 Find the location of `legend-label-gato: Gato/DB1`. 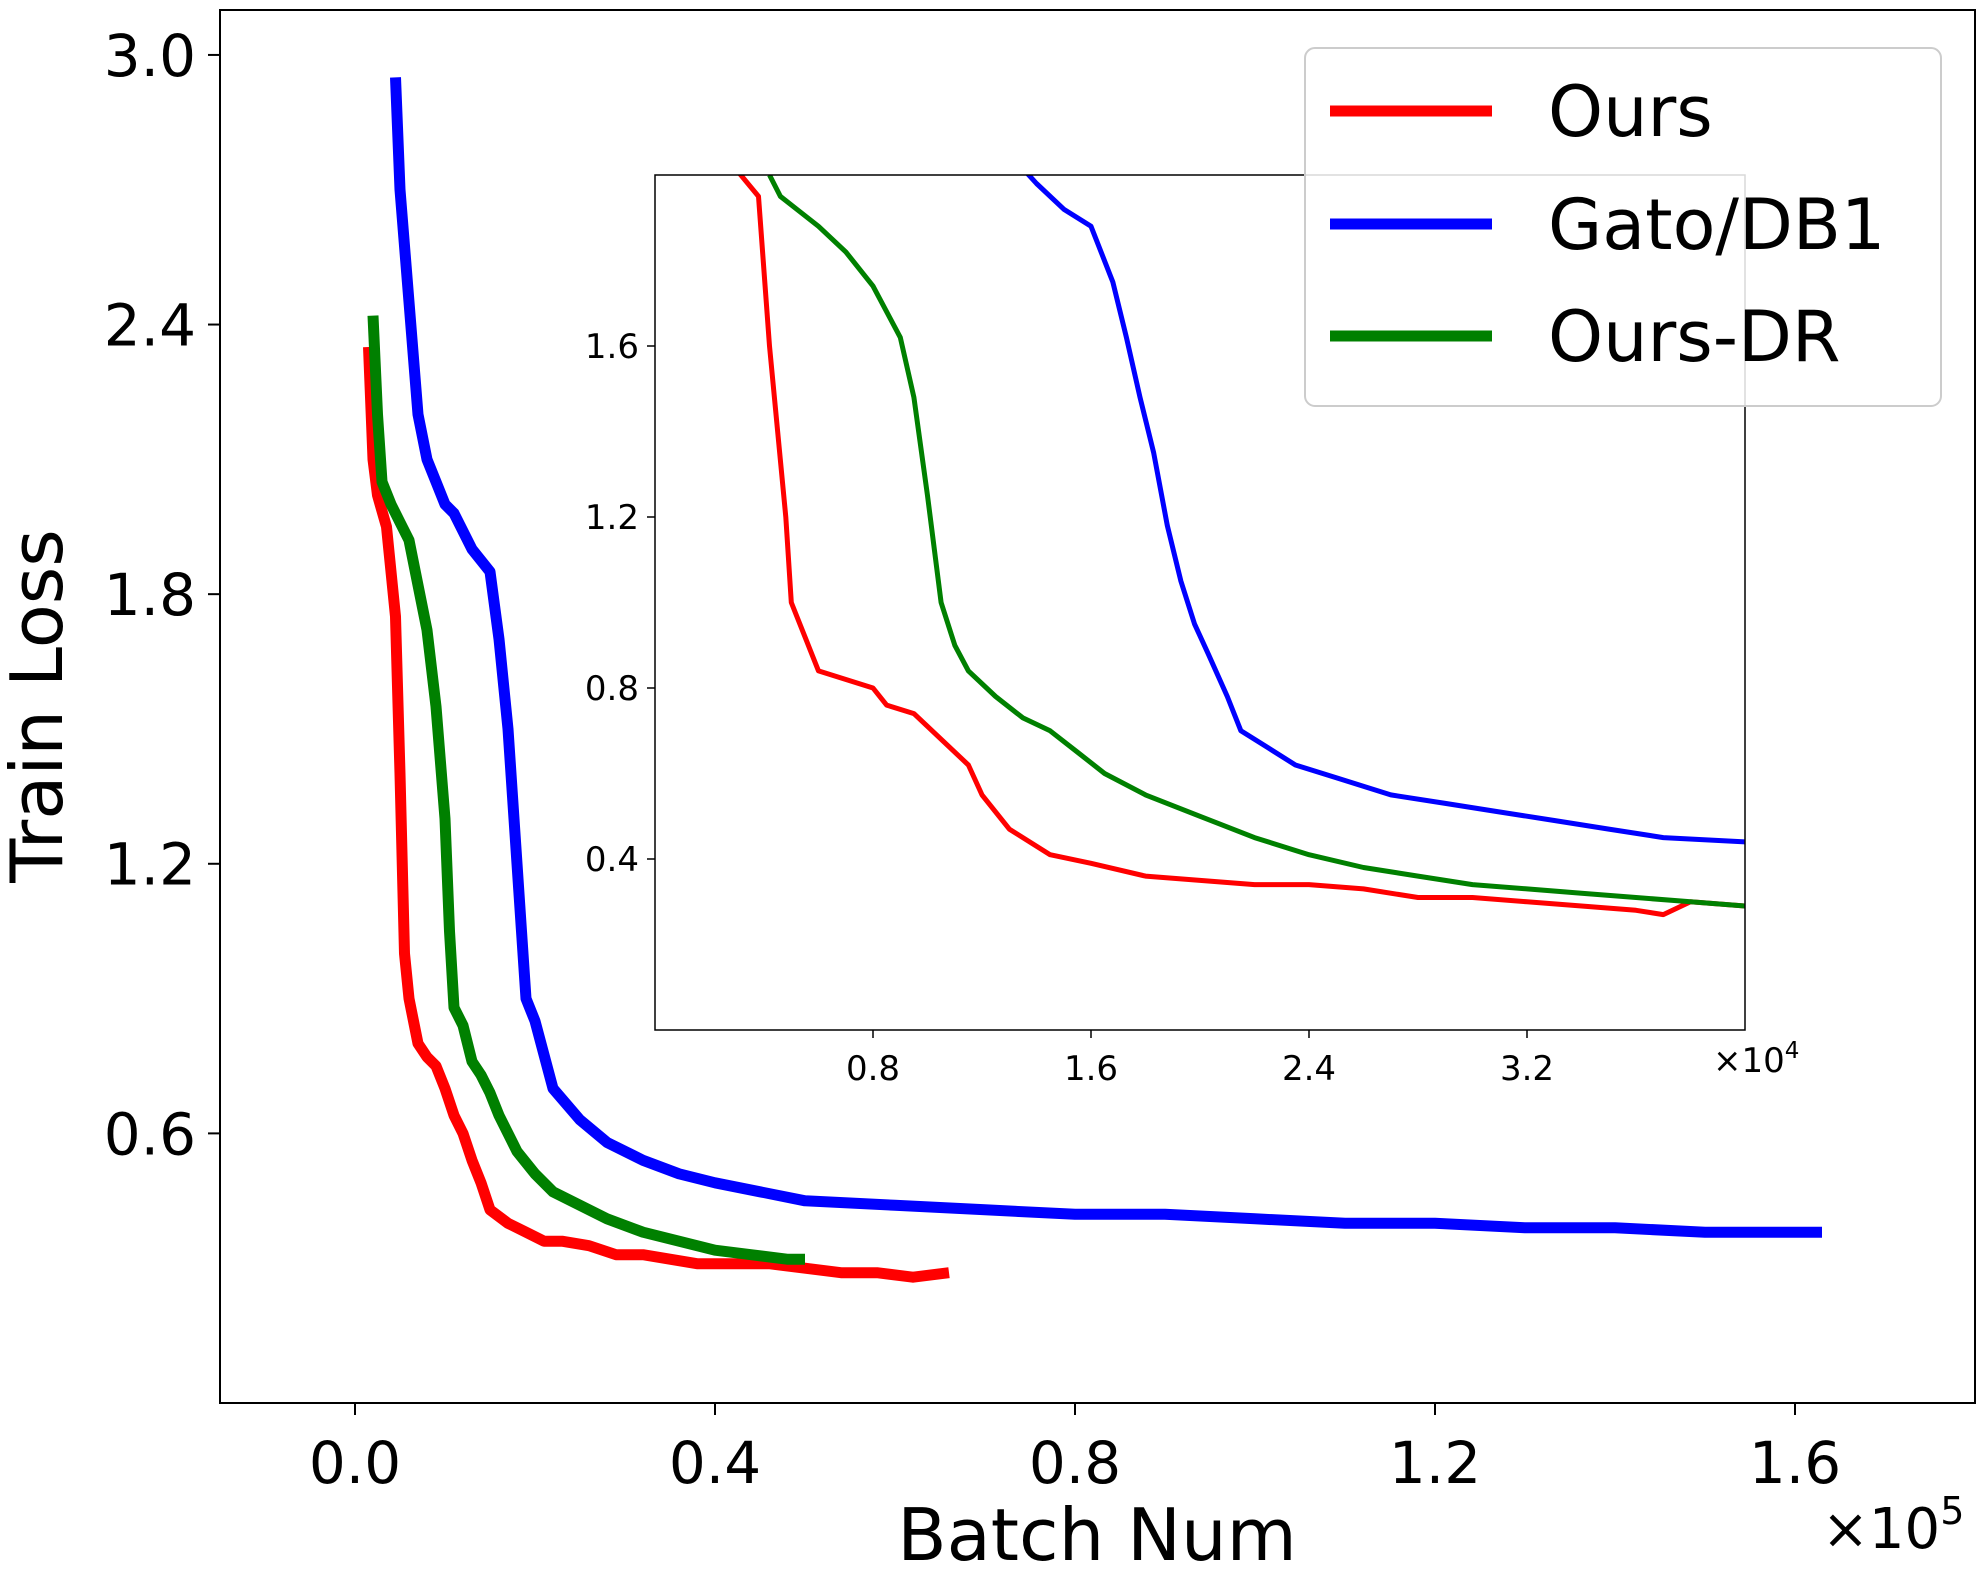

legend-label-gato: Gato/DB1 is located at coordinates (1716, 225).